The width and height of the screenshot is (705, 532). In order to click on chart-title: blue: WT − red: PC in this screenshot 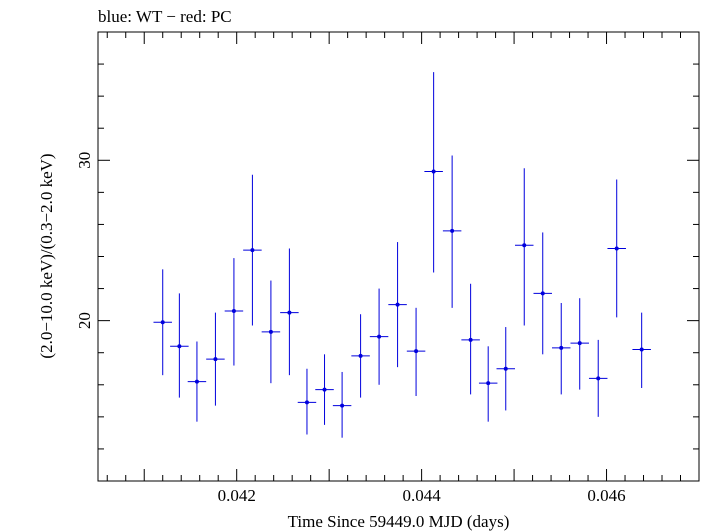, I will do `click(165, 16)`.